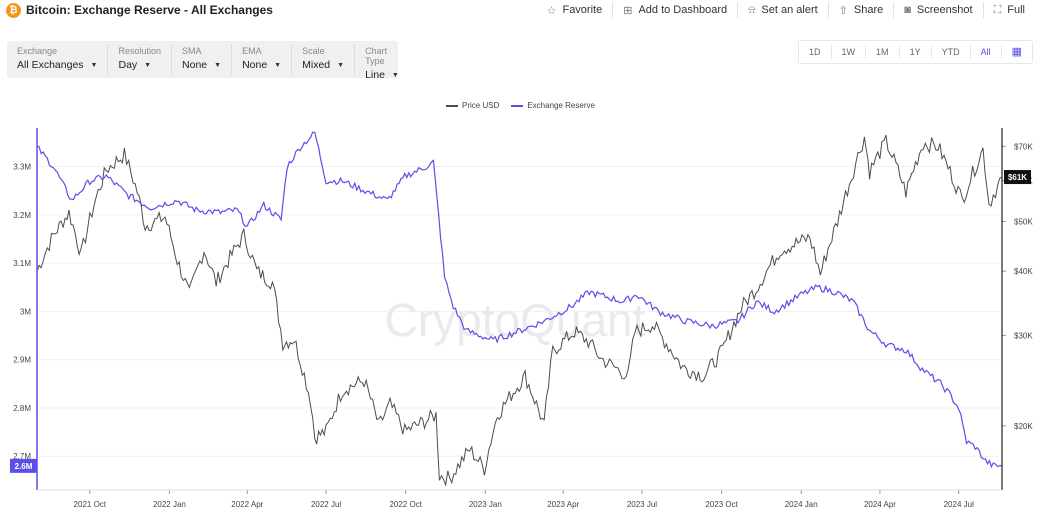  I want to click on range-button-1d: 1D, so click(815, 52).